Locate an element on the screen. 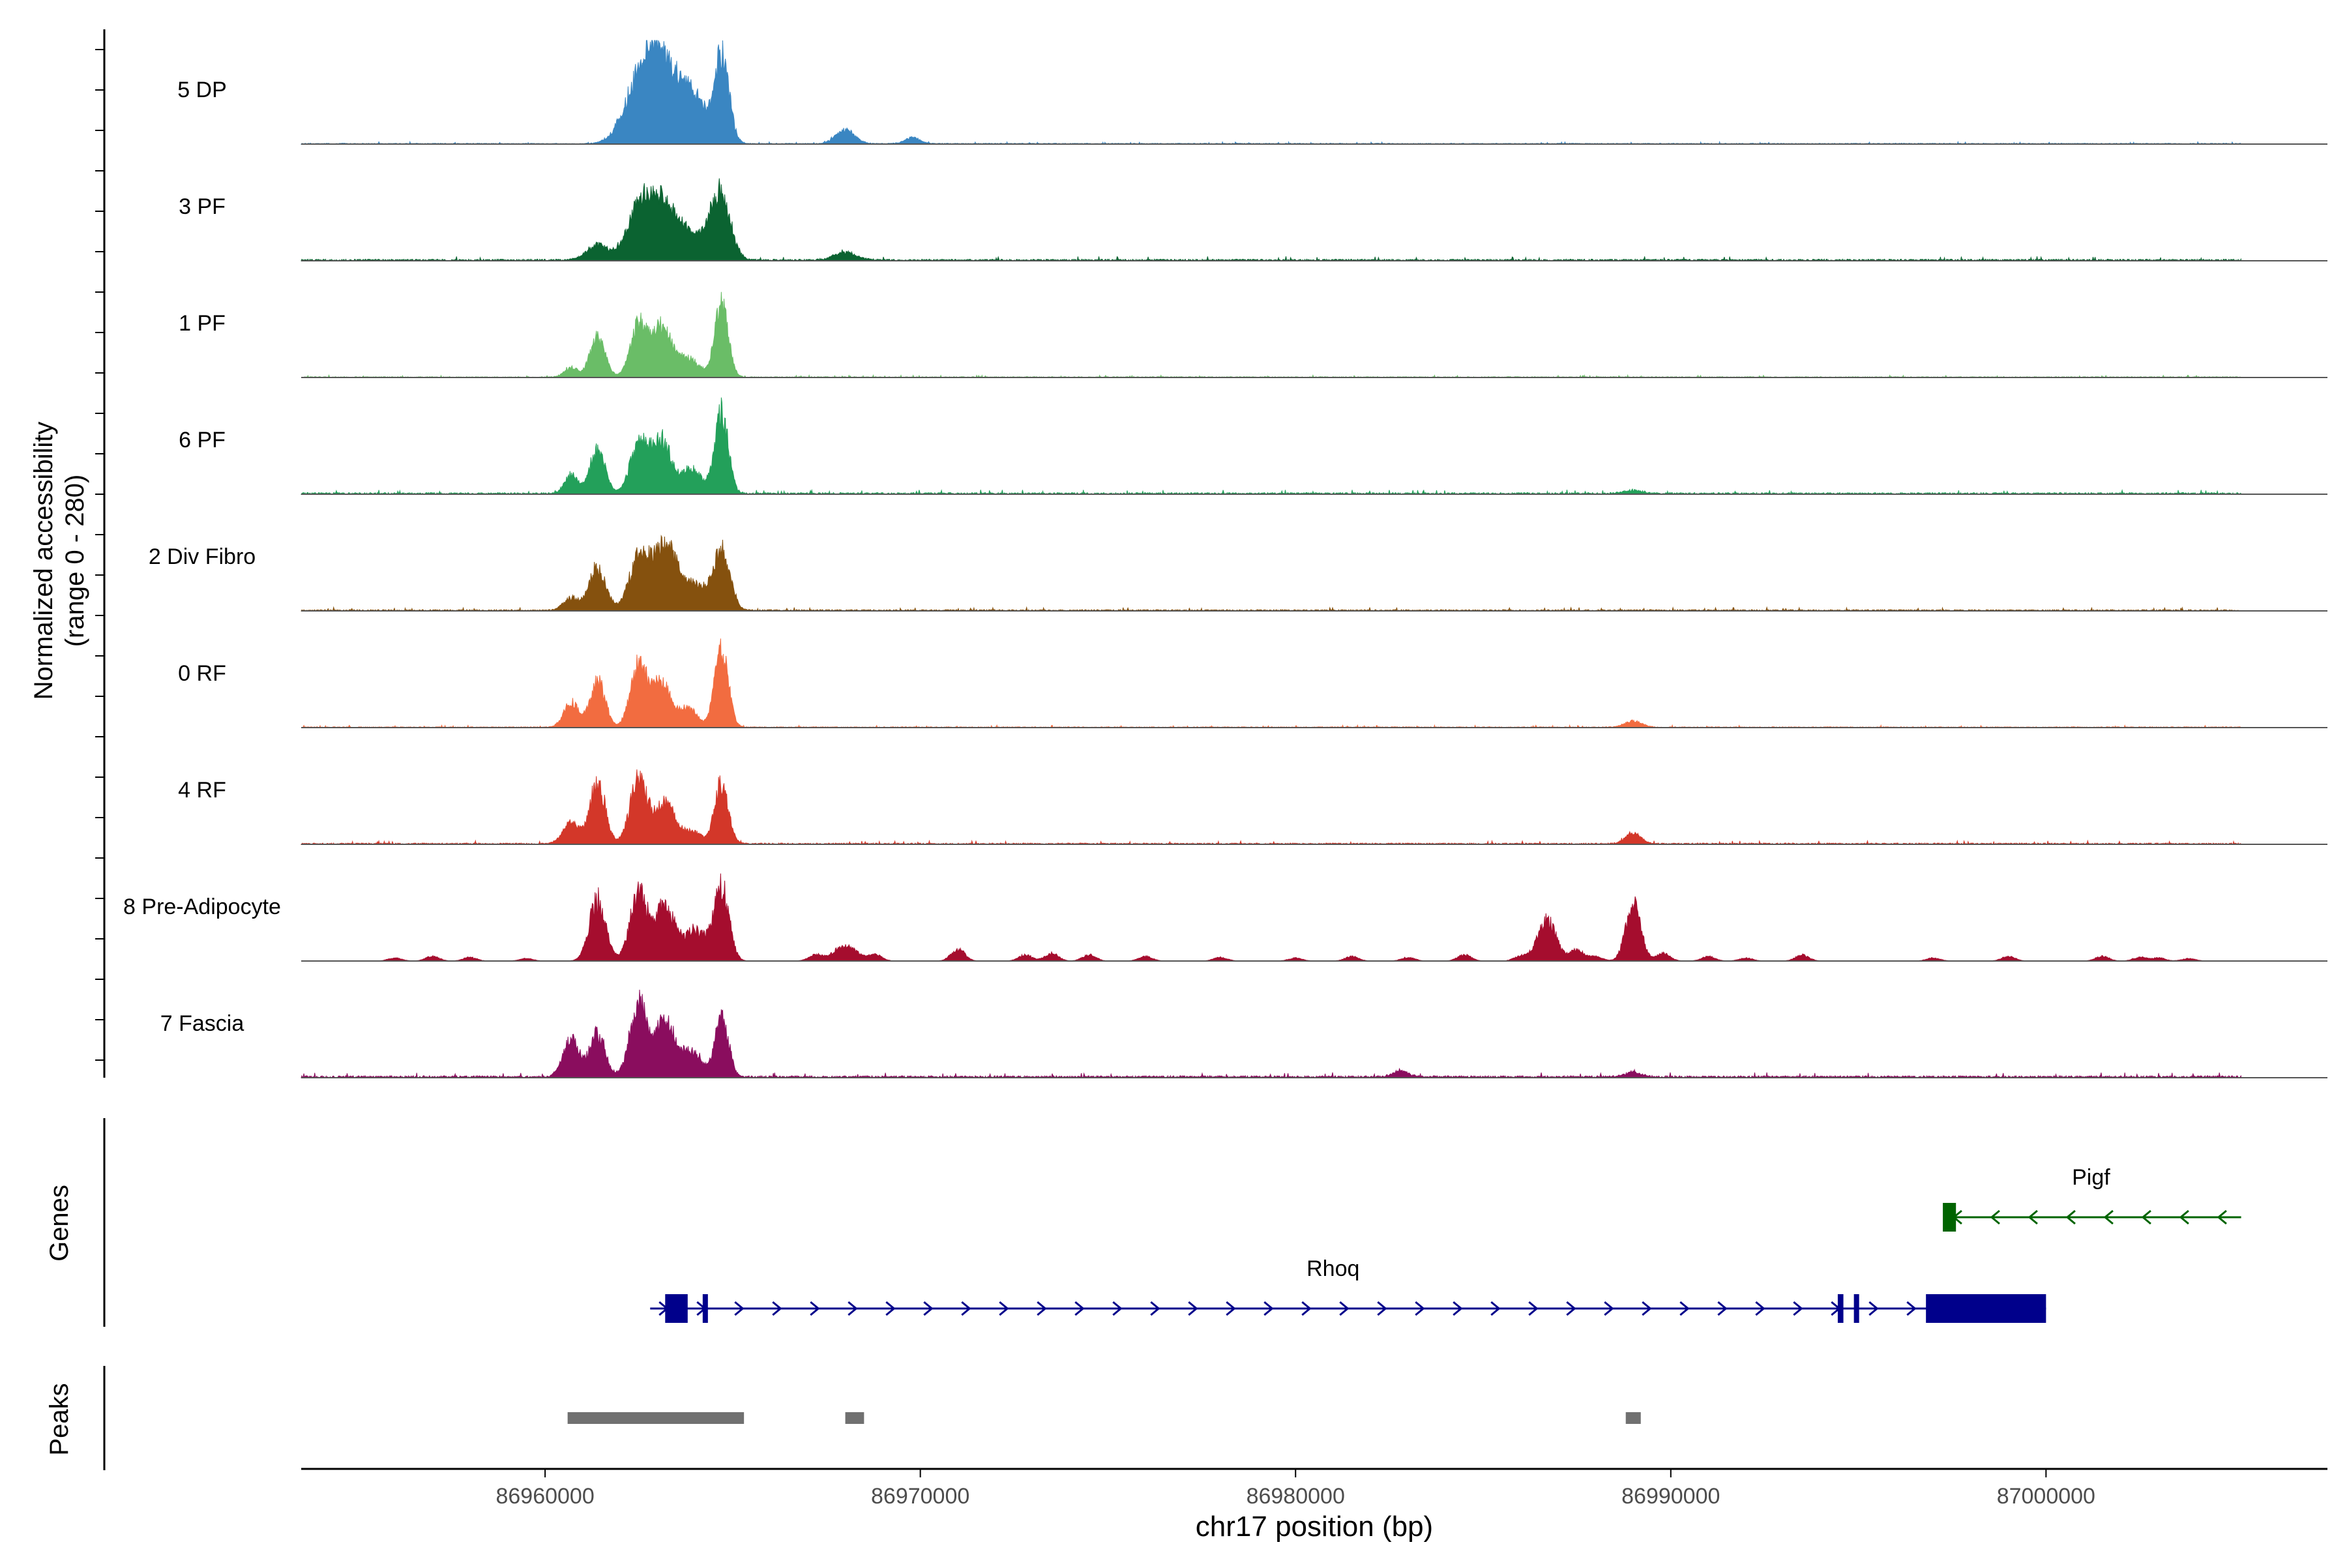 The height and width of the screenshot is (1568, 2347). track-1: 5 DP is located at coordinates (1252, 93).